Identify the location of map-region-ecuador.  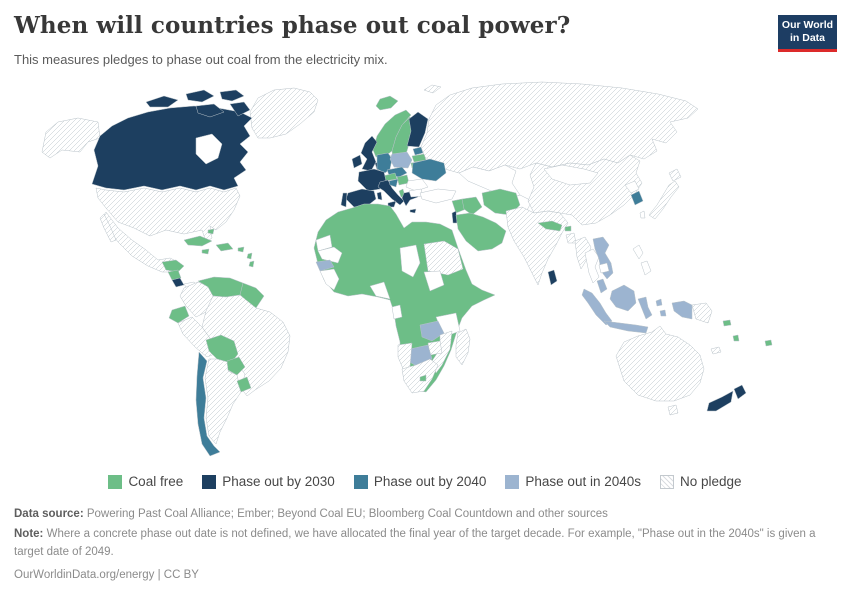
(179, 314).